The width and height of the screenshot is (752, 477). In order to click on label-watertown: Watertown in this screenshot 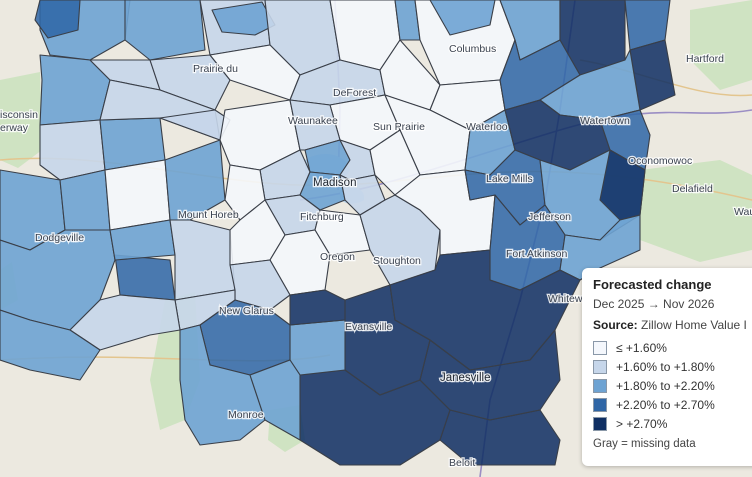, I will do `click(605, 121)`.